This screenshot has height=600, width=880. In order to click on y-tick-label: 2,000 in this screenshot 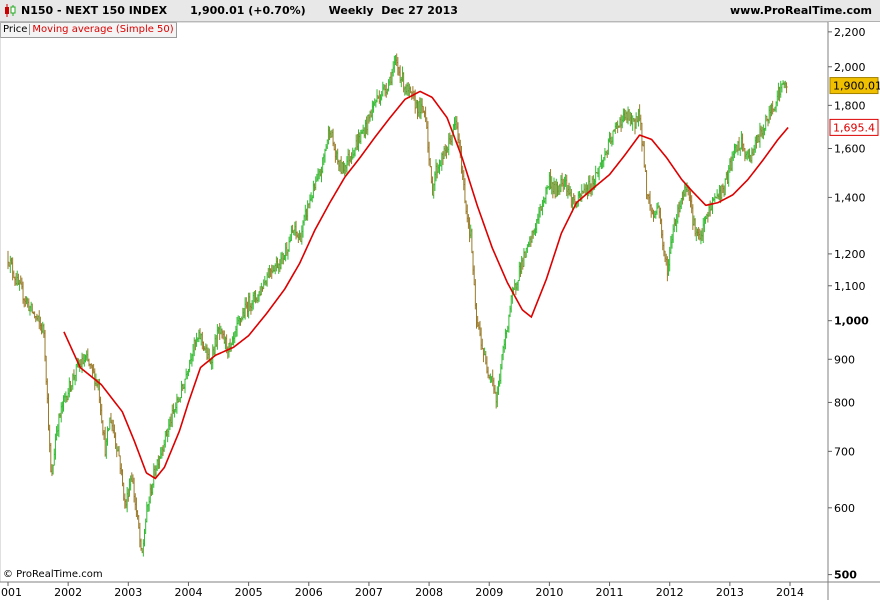, I will do `click(850, 67)`.